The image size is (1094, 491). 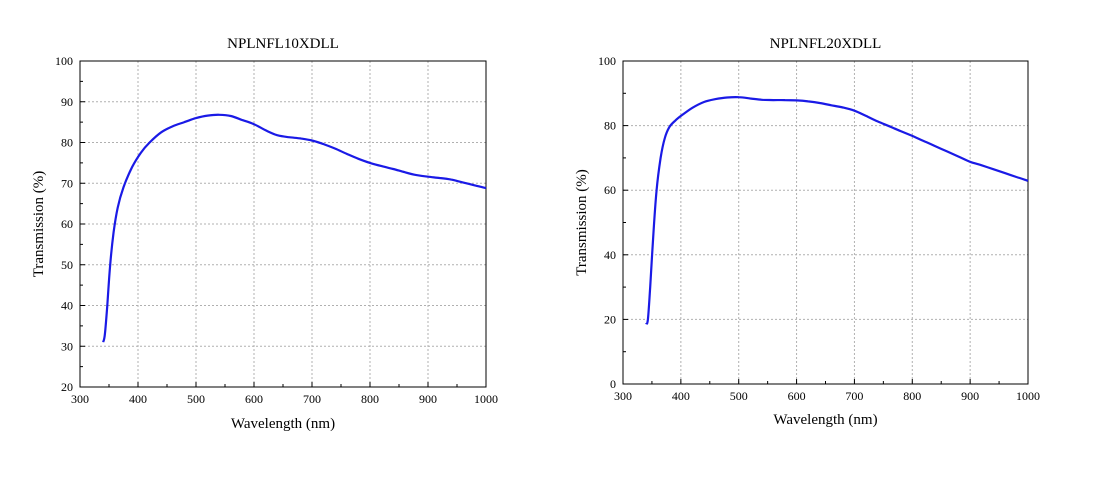 What do you see at coordinates (826, 44) in the screenshot?
I see `chart-title: NPLNFL20XDLL` at bounding box center [826, 44].